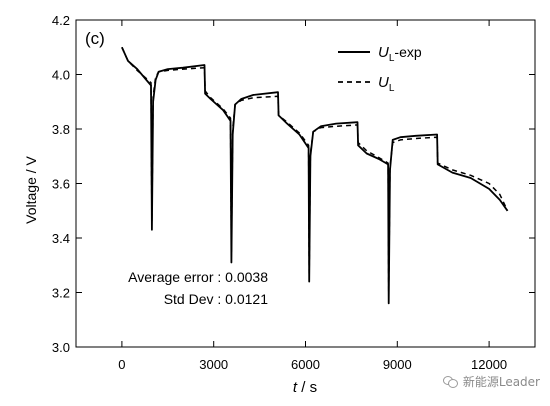 Image resolution: width=550 pixels, height=406 pixels. What do you see at coordinates (198, 277) in the screenshot?
I see `annotation-average-error: Average error : 0.0038` at bounding box center [198, 277].